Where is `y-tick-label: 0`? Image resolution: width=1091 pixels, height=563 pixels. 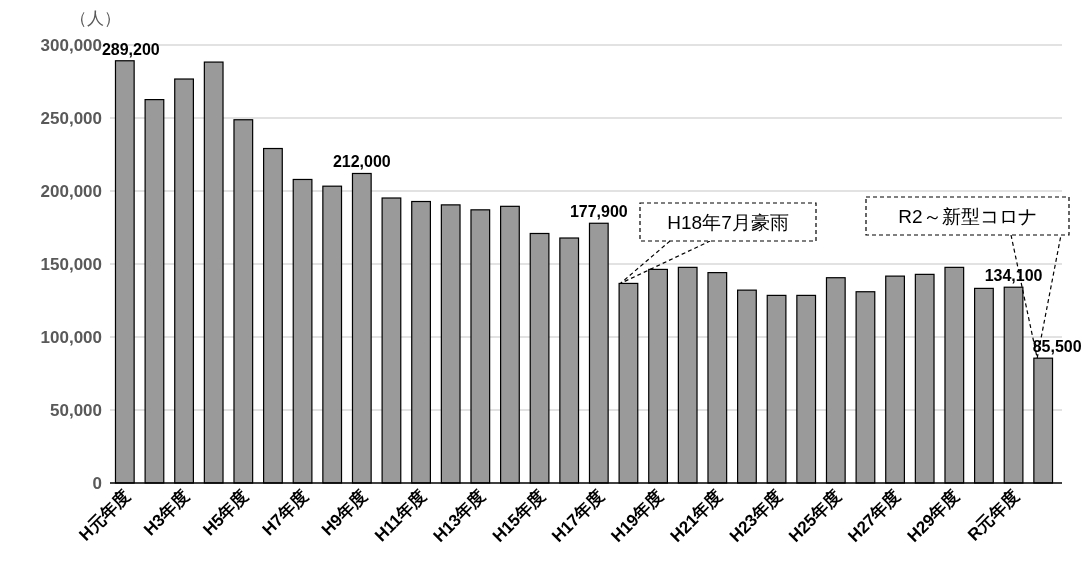 y-tick-label: 0 is located at coordinates (97, 483).